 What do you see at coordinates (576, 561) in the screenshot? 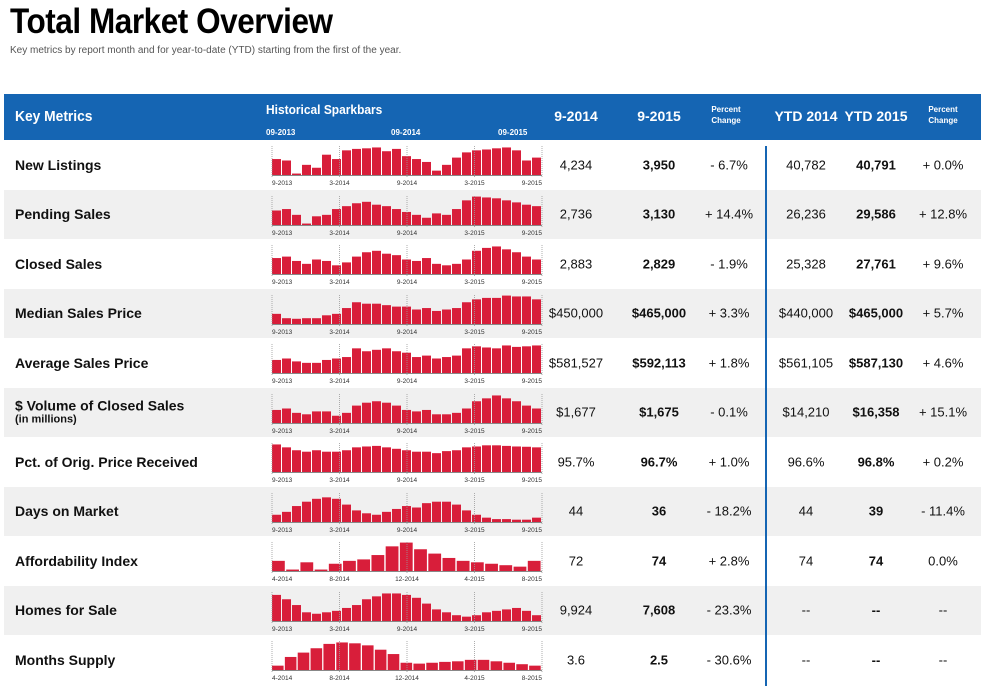
I see `period-1-value: 72` at bounding box center [576, 561].